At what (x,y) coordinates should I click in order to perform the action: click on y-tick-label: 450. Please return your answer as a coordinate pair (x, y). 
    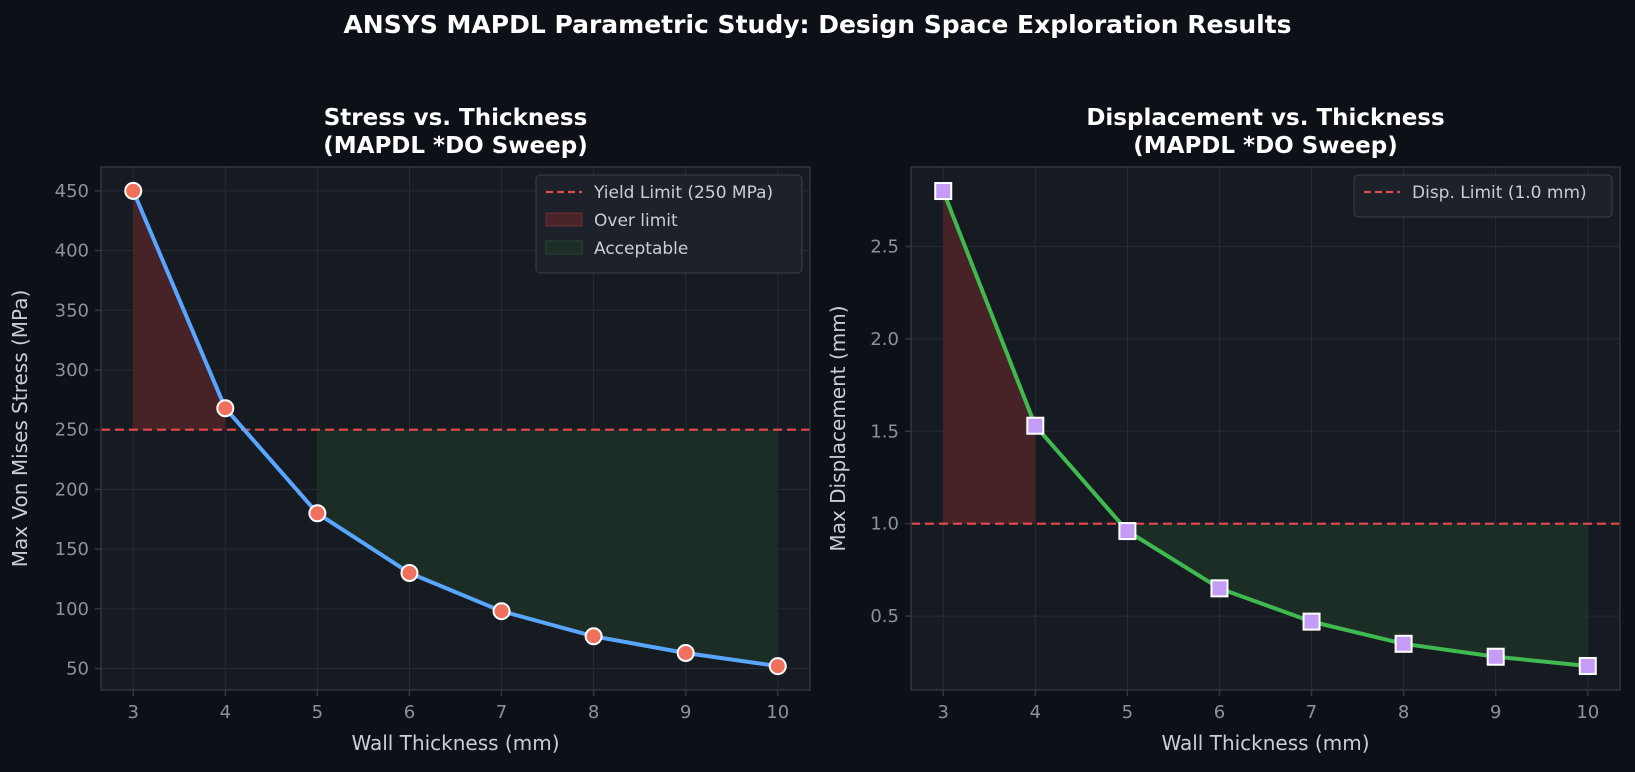
    Looking at the image, I should click on (72, 191).